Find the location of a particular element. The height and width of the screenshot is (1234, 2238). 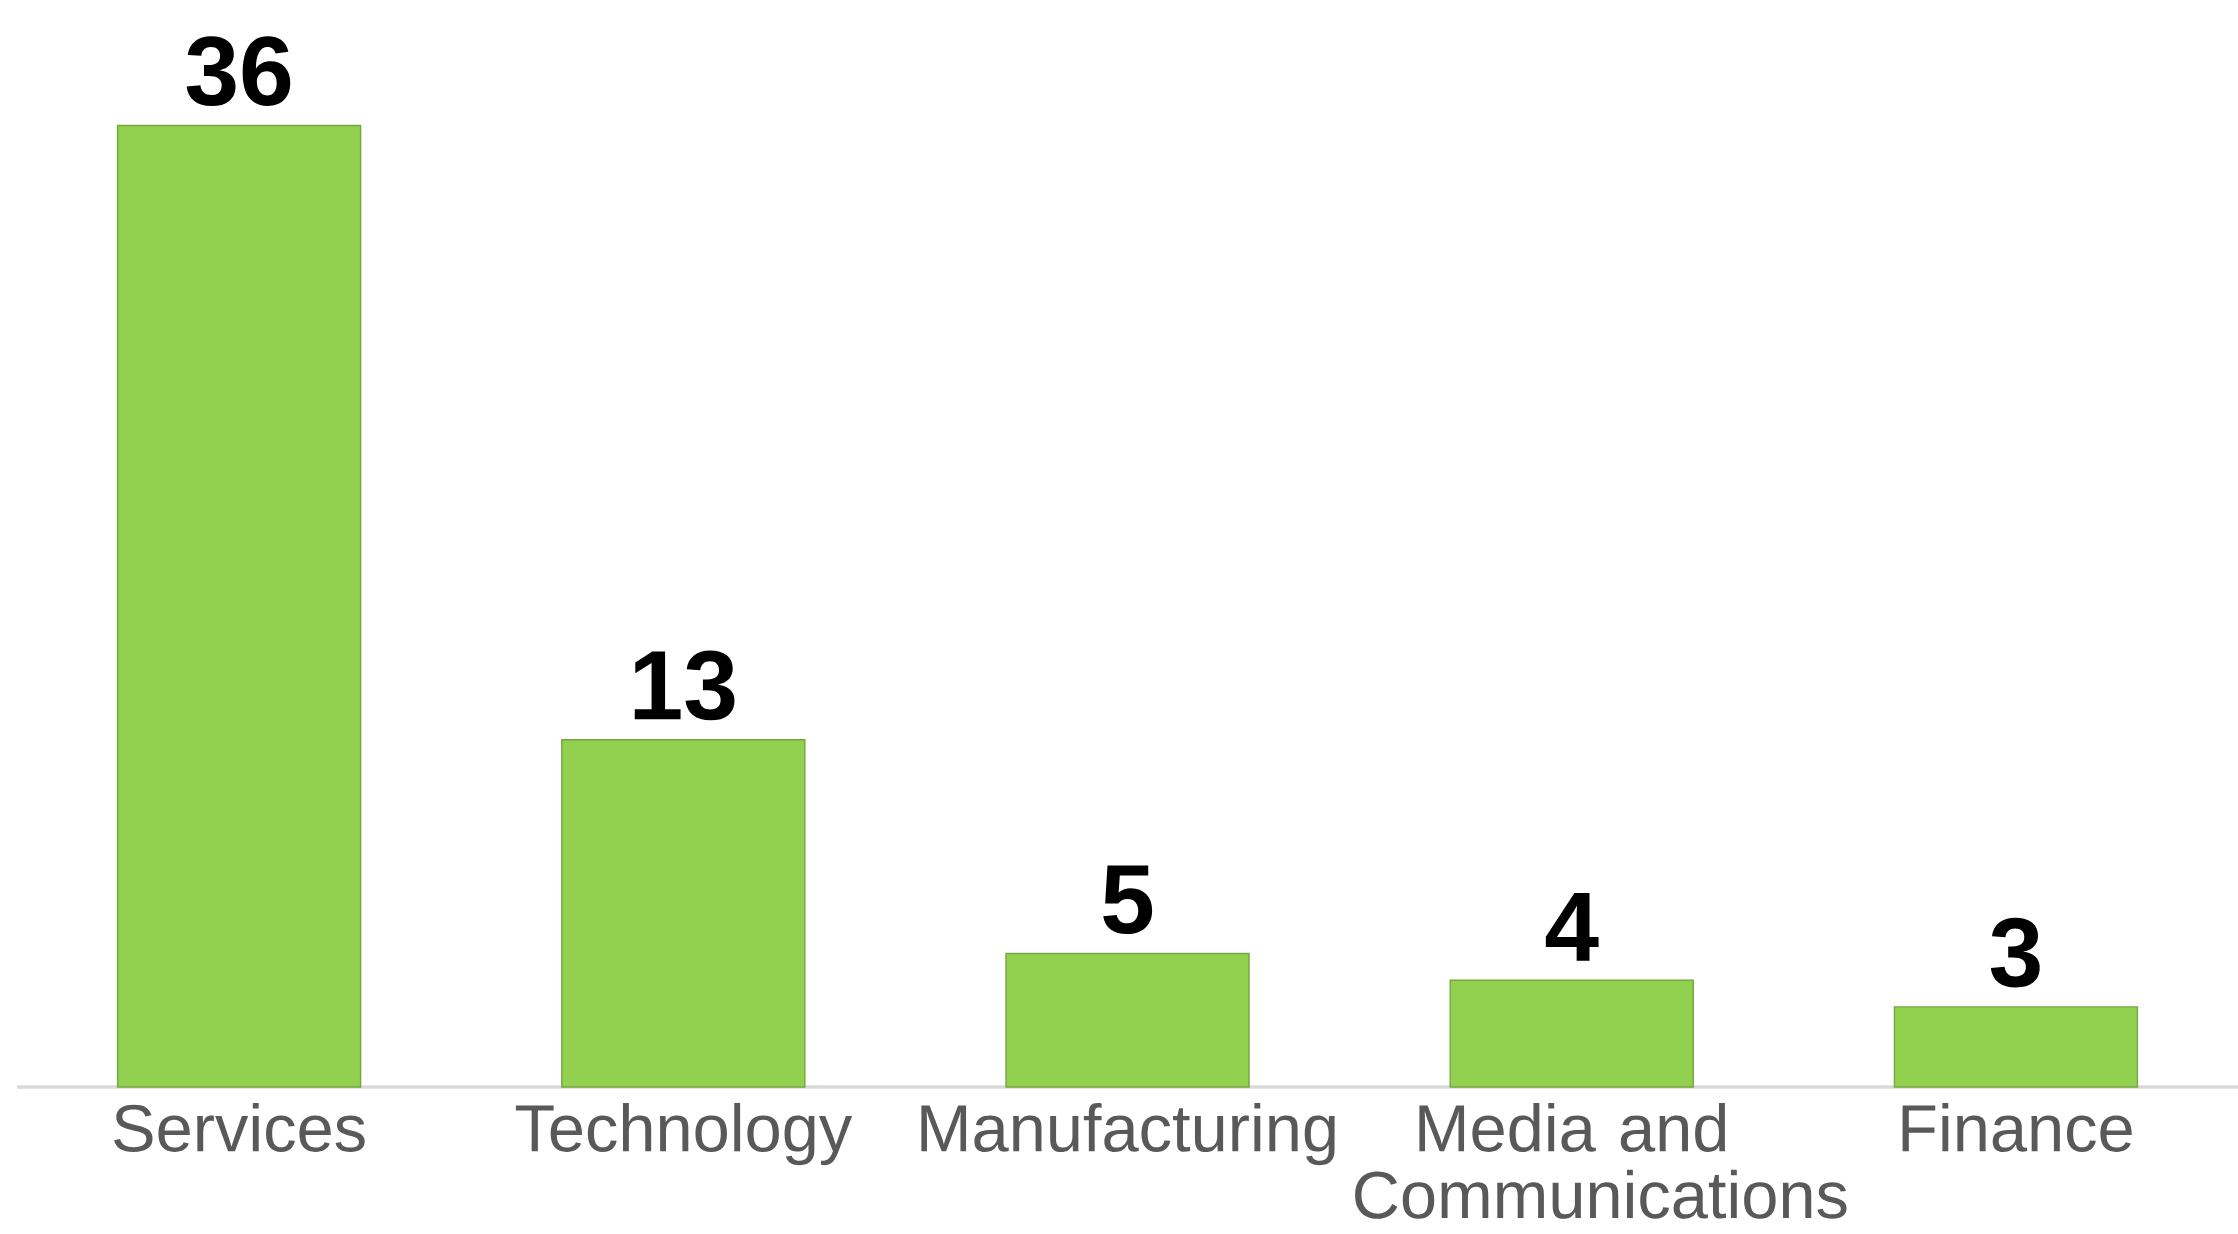

data-label: 13 is located at coordinates (684, 685).